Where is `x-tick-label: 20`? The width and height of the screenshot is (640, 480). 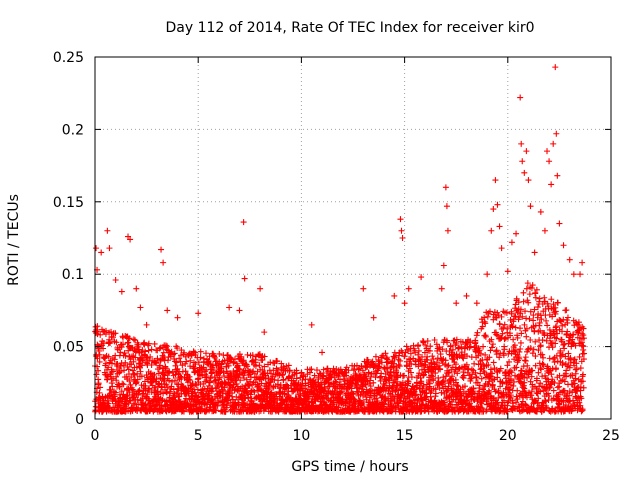
x-tick-label: 20 is located at coordinates (508, 436).